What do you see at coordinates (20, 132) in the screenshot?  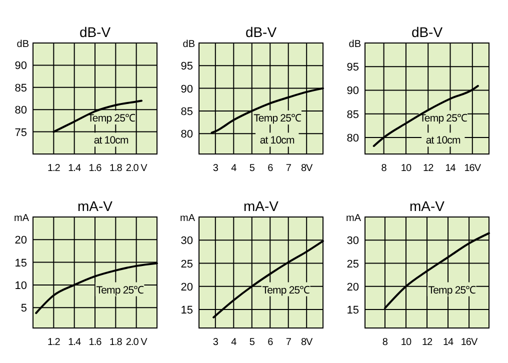 I see `y-tick-label: 75` at bounding box center [20, 132].